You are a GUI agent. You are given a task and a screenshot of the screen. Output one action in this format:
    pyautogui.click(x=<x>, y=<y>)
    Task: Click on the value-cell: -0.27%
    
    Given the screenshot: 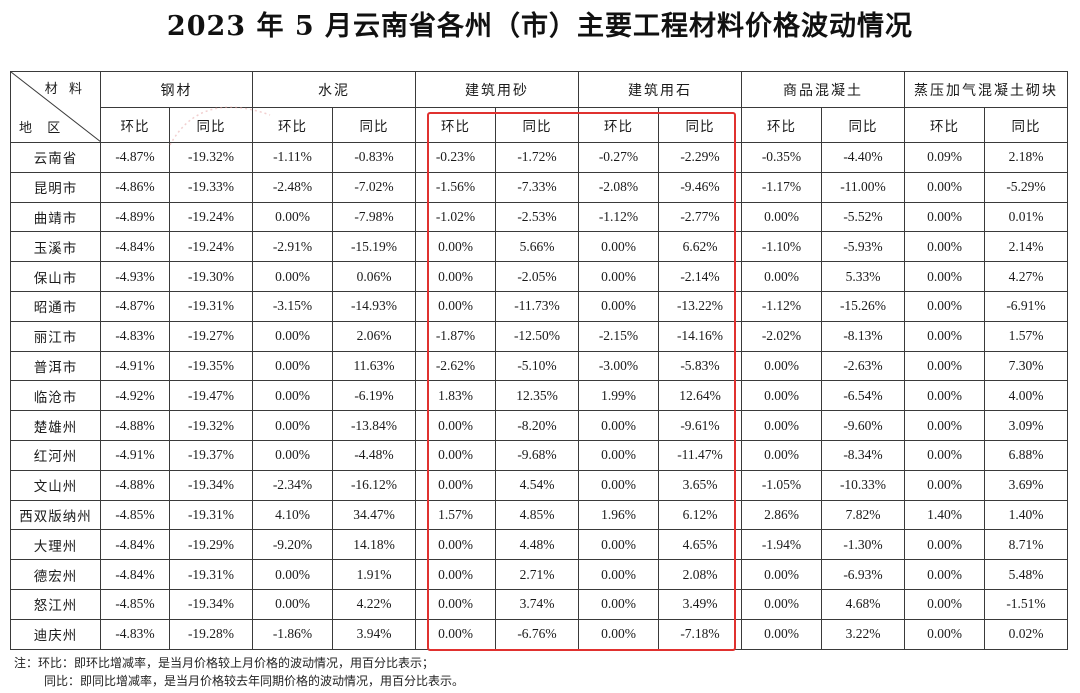 What is the action you would take?
    pyautogui.click(x=618, y=157)
    